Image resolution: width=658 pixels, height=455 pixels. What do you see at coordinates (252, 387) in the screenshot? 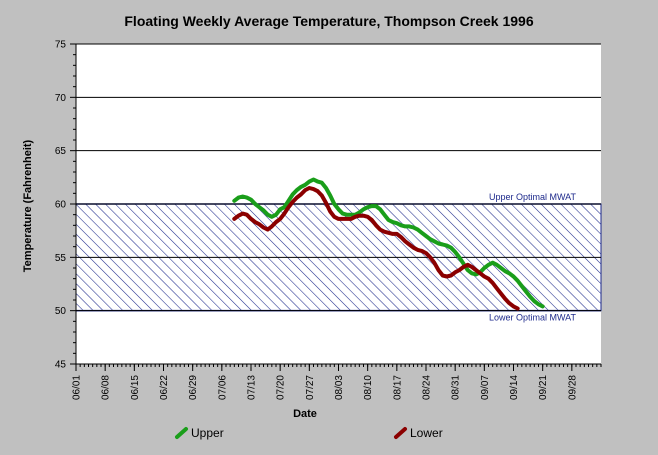
I see `x-tick-label: 07/13` at bounding box center [252, 387].